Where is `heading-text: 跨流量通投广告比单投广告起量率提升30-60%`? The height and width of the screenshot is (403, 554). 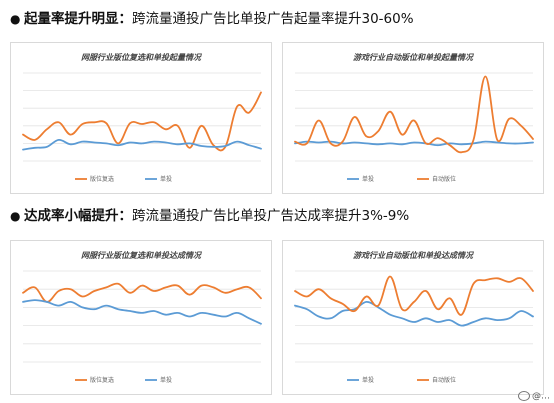 heading-text: 跨流量通投广告比单投广告起量率提升30-60% is located at coordinates (273, 19).